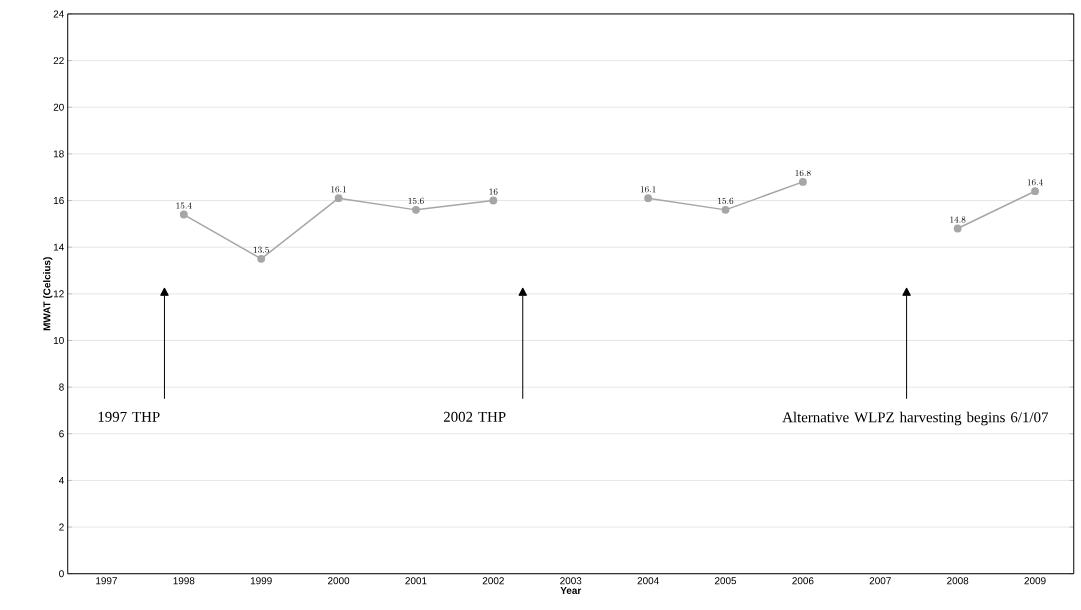 This screenshot has width=1081, height=610. I want to click on y-tick-label: 6, so click(61, 434).